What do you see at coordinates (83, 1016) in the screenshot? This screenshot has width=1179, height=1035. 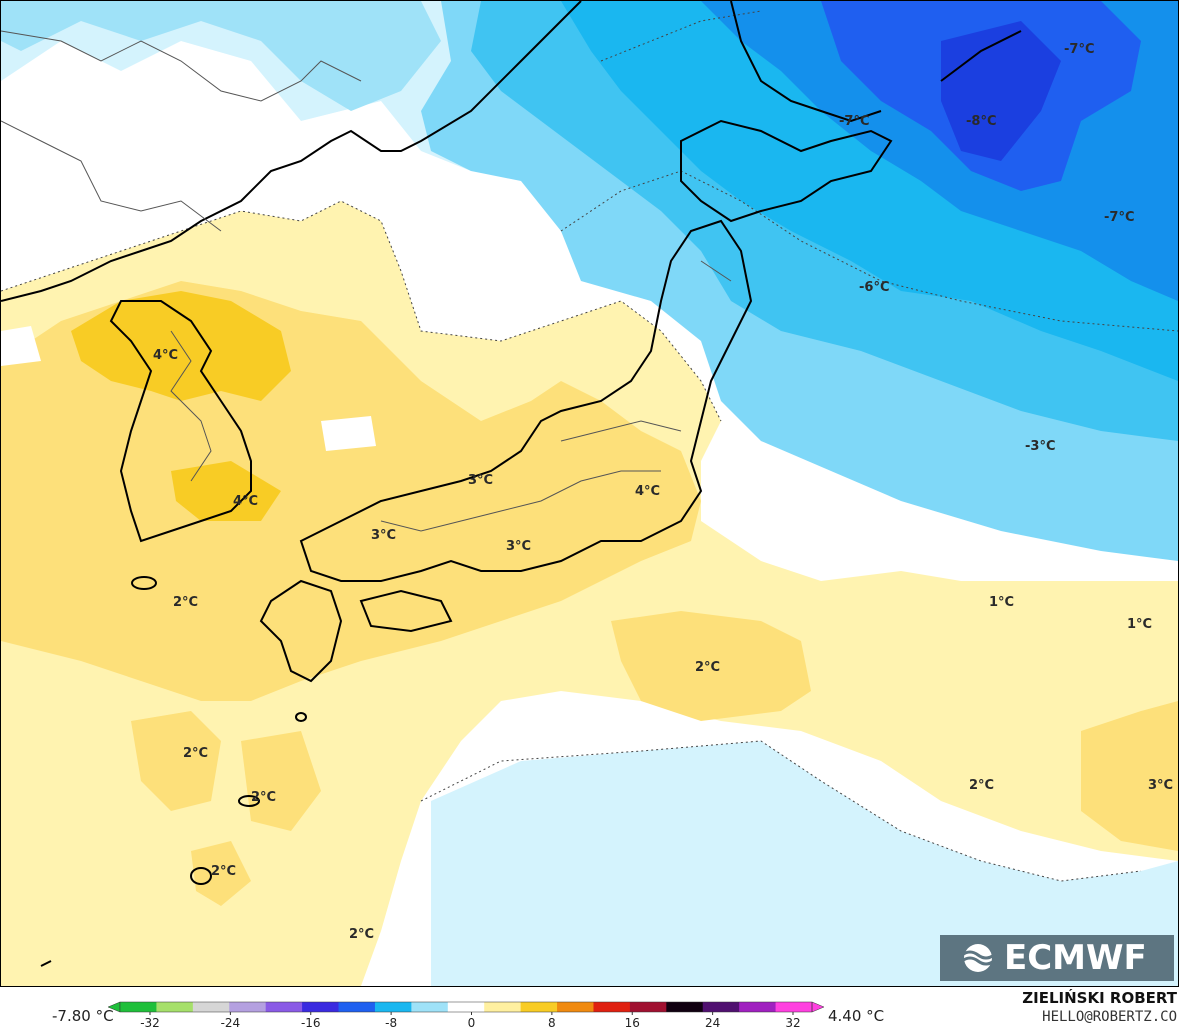 I see `legend-min-value: -7.80 °C` at bounding box center [83, 1016].